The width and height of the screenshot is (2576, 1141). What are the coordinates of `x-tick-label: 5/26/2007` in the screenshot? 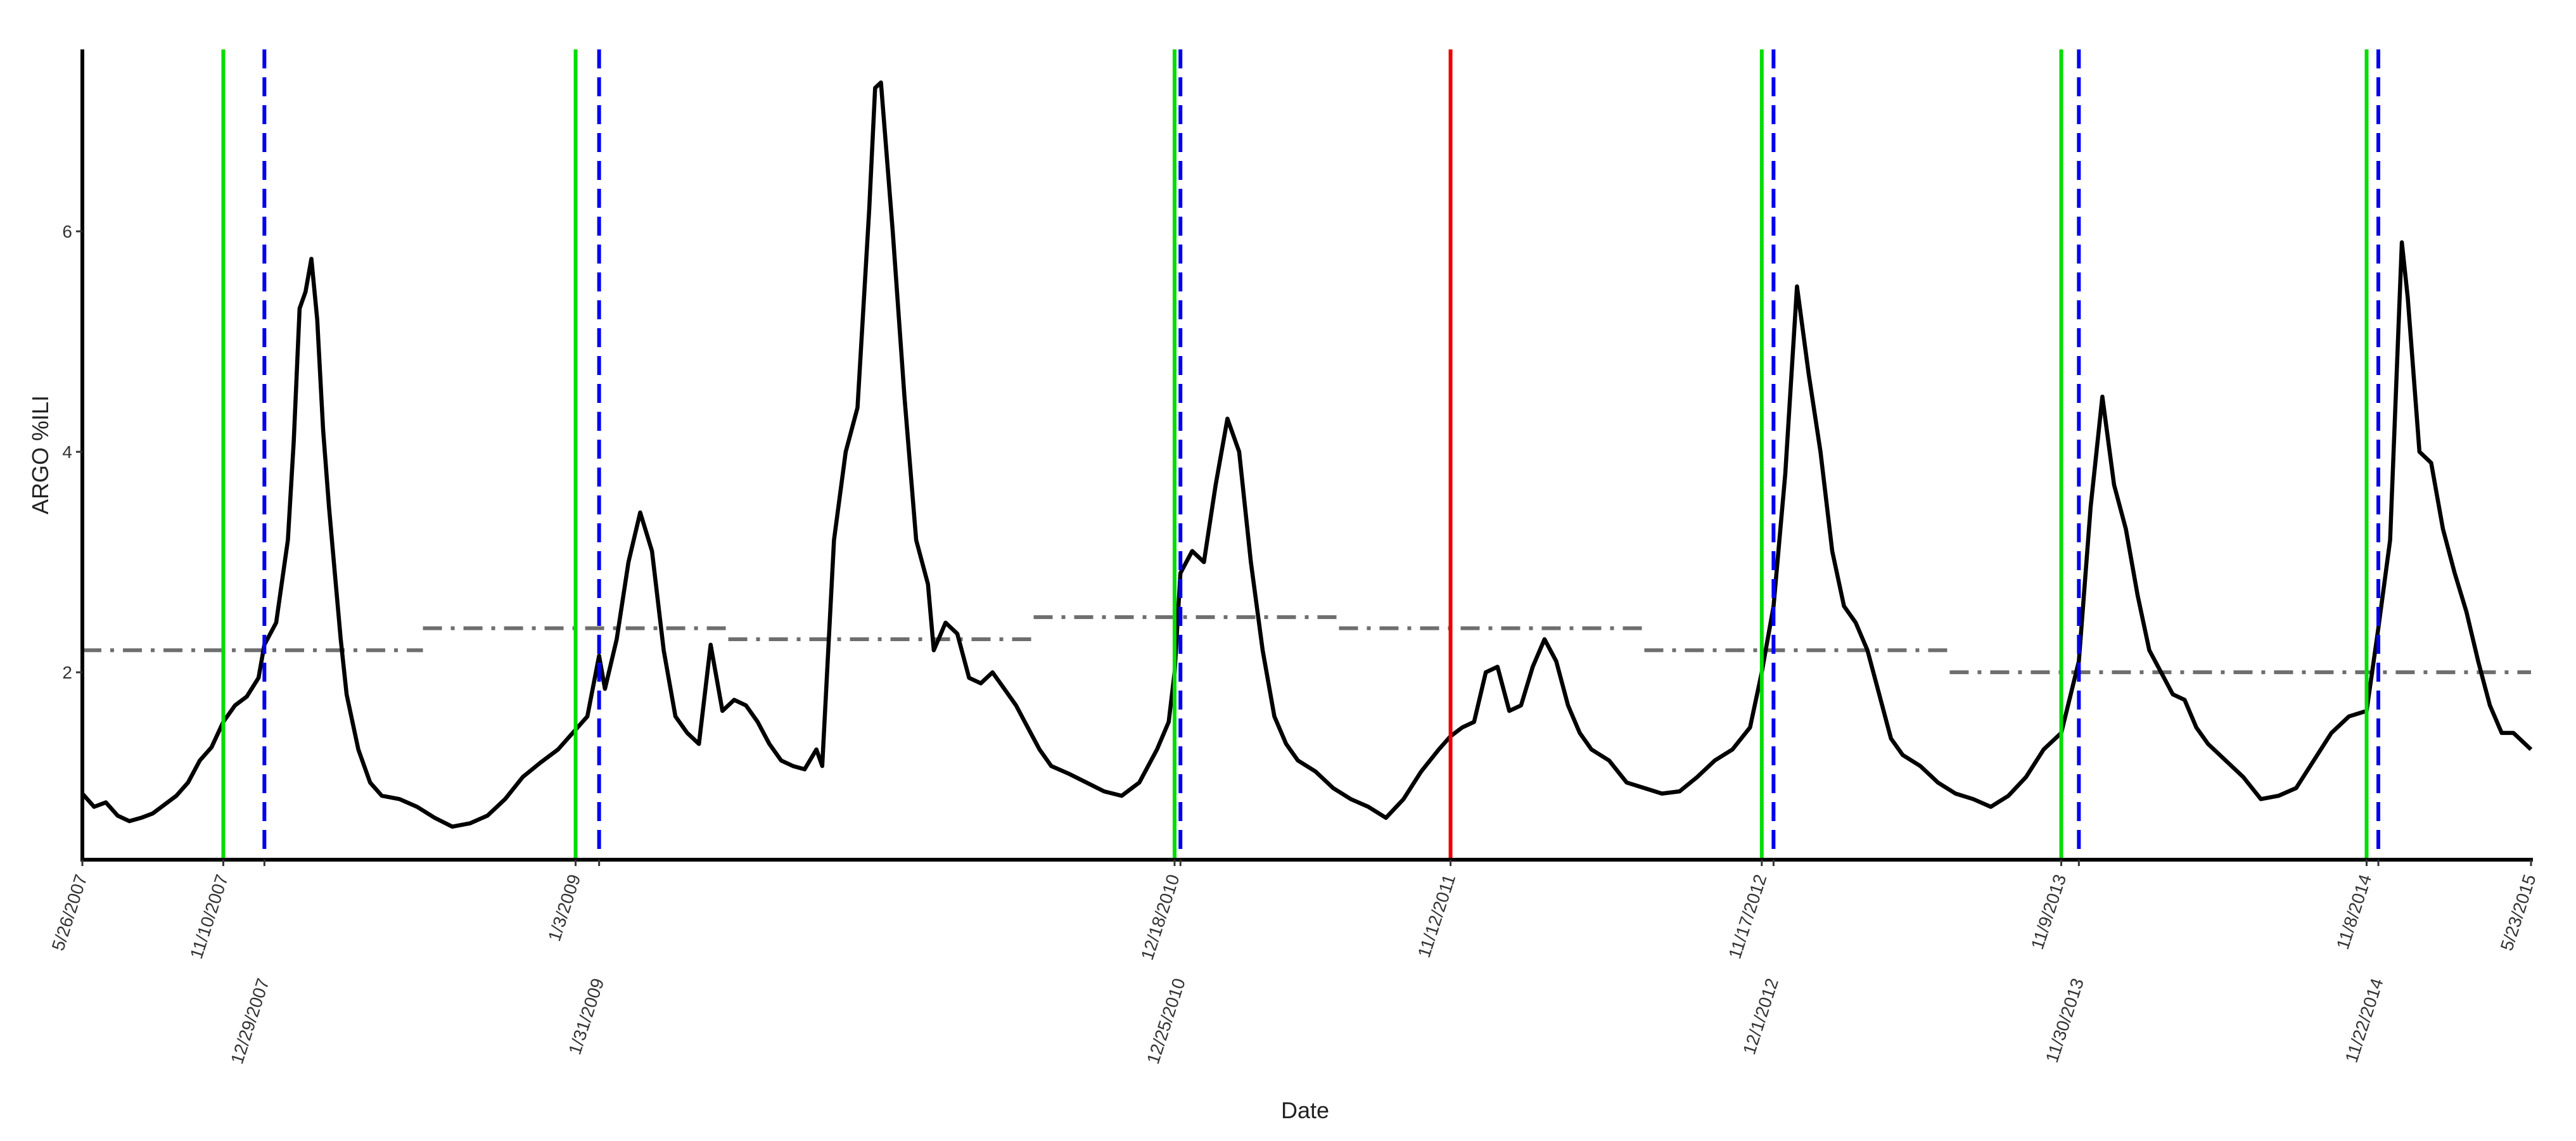 It's located at (69, 912).